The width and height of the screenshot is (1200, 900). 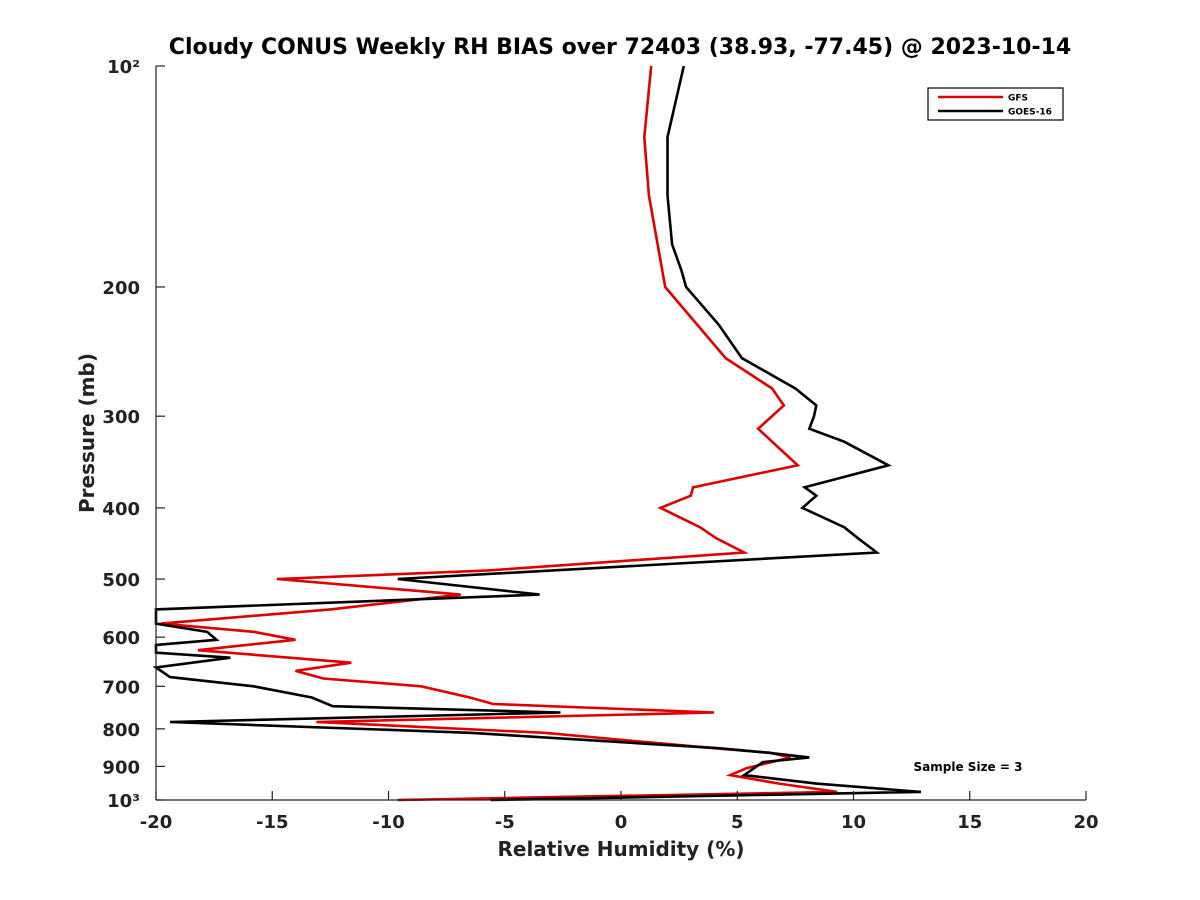 I want to click on y-axis-ticks: 10² 200 300 400 500 600 700 800 900 10³, so click(x=133, y=434).